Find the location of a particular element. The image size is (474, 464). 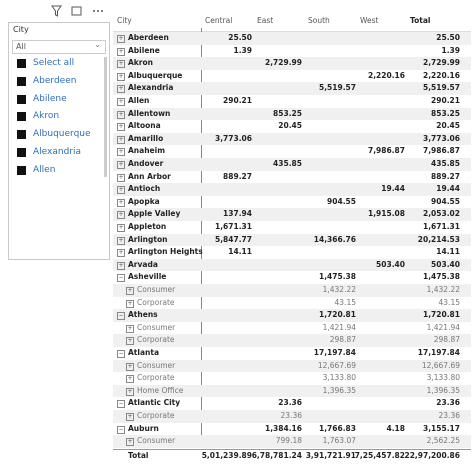

row-label: Allentown is located at coordinates (149, 113).